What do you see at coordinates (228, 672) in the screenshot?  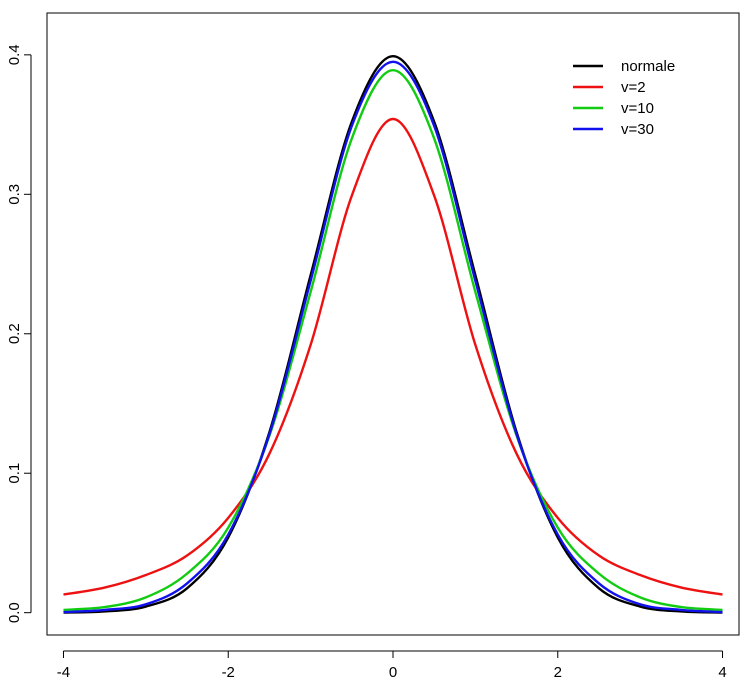 I see `x-tick-label: -2` at bounding box center [228, 672].